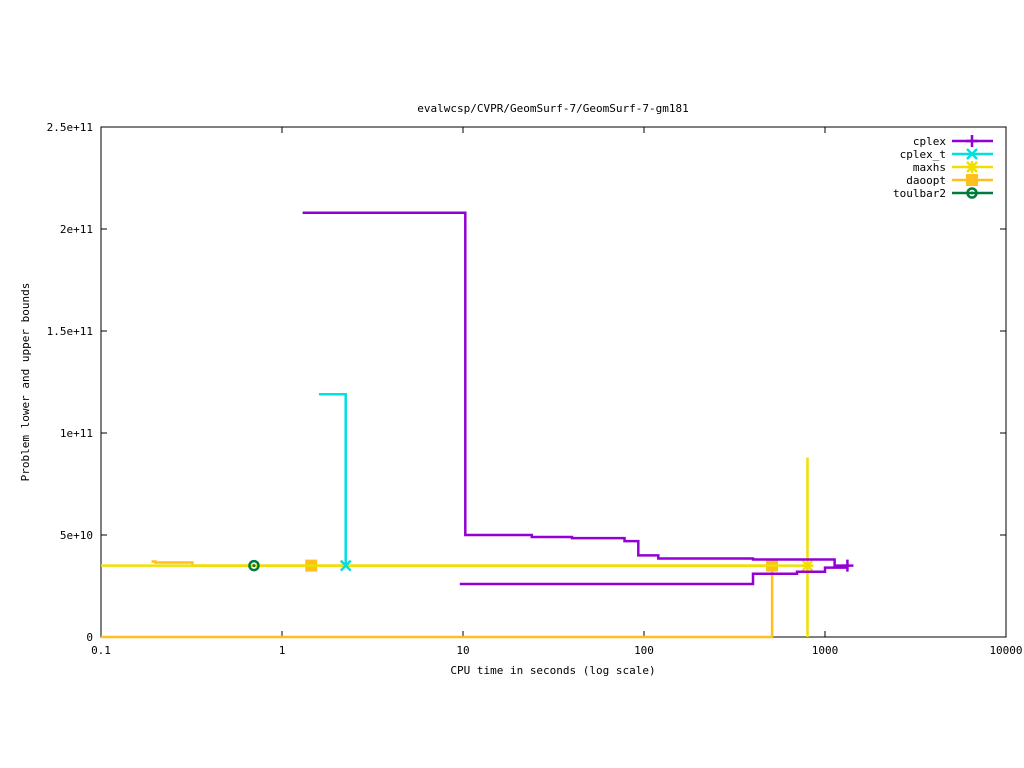 This screenshot has height=768, width=1024. I want to click on legend-label: cplex, so click(929, 141).